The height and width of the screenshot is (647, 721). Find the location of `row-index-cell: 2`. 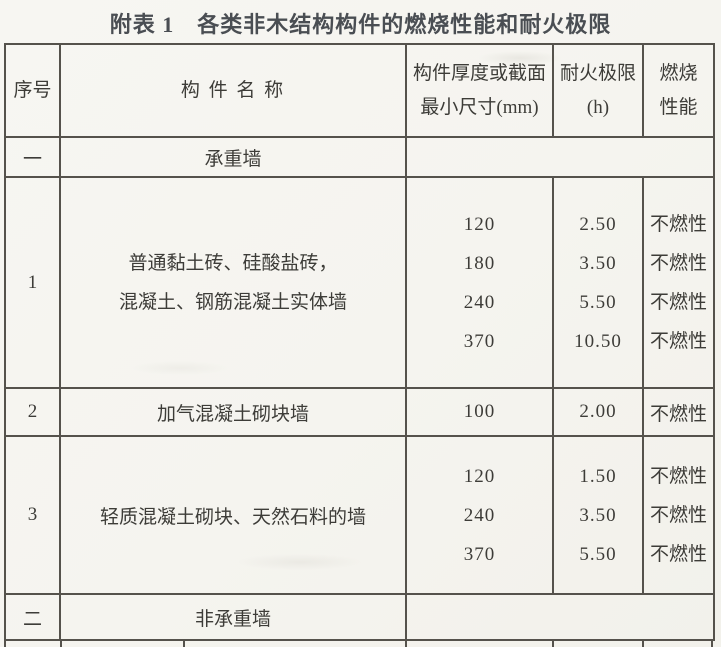

row-index-cell: 2 is located at coordinates (32, 412).